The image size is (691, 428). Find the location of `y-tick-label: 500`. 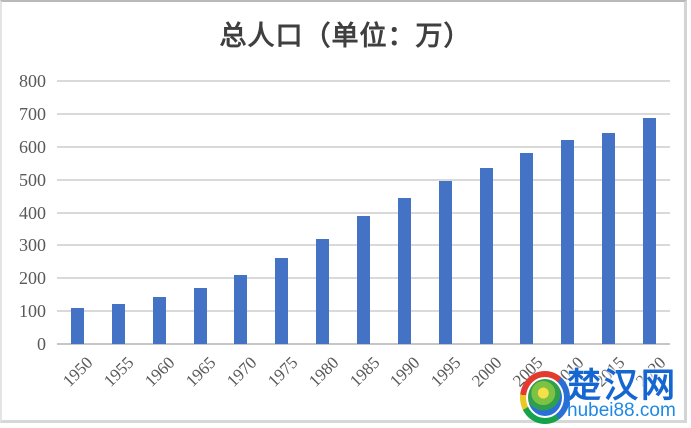

y-tick-label: 500 is located at coordinates (32, 179).